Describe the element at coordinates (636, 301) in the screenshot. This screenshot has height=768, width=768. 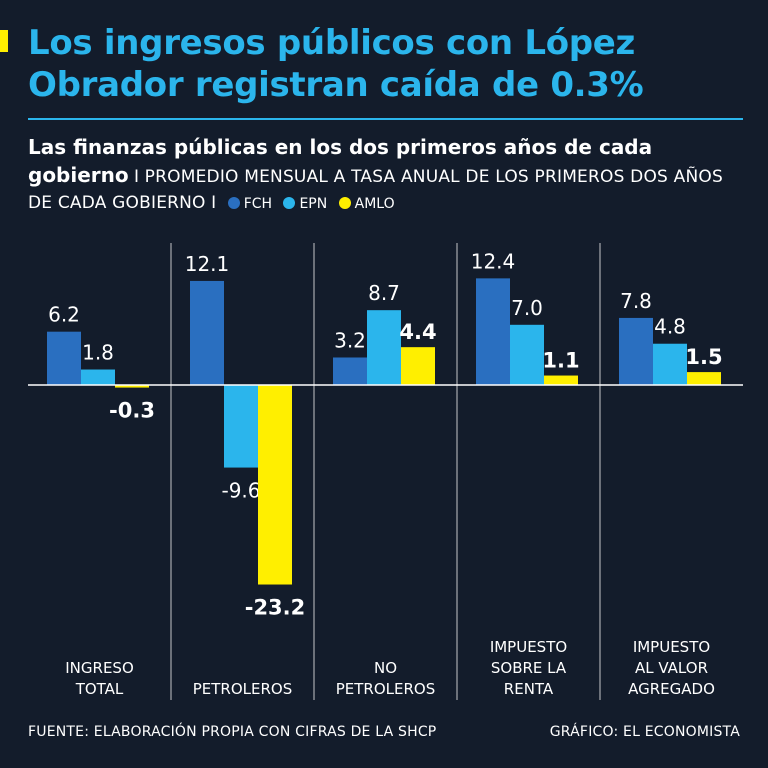
I see `data-label-fch: 7.8` at that location.